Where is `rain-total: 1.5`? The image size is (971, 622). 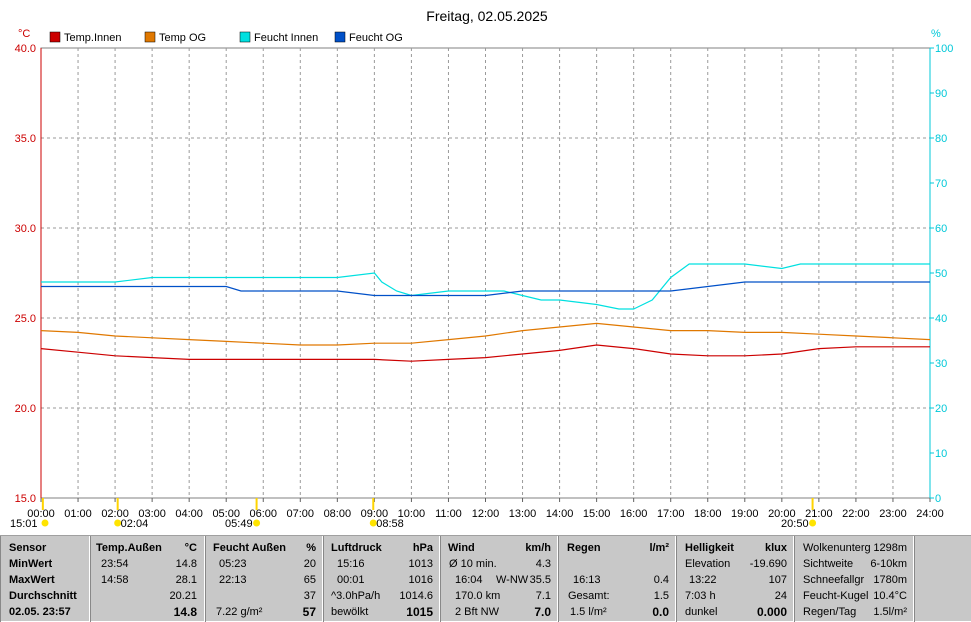 rain-total: 1.5 is located at coordinates (661, 596).